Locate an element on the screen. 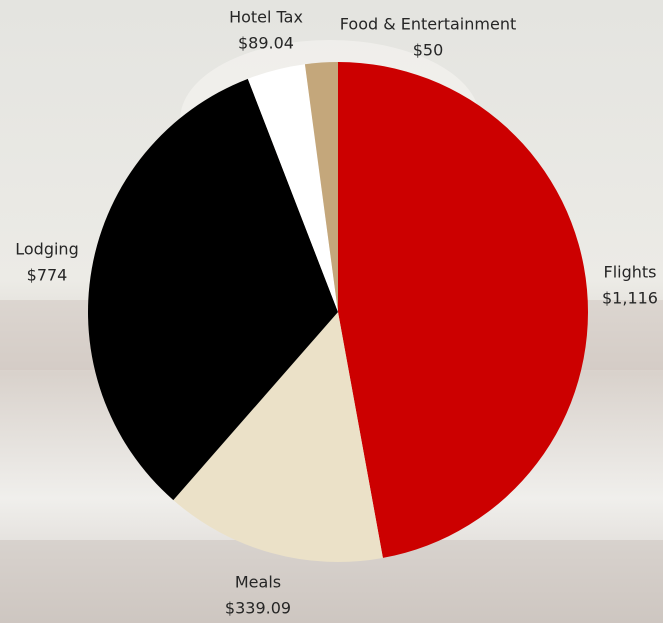 Image resolution: width=663 pixels, height=623 pixels. slice-value: $339.09 is located at coordinates (258, 608).